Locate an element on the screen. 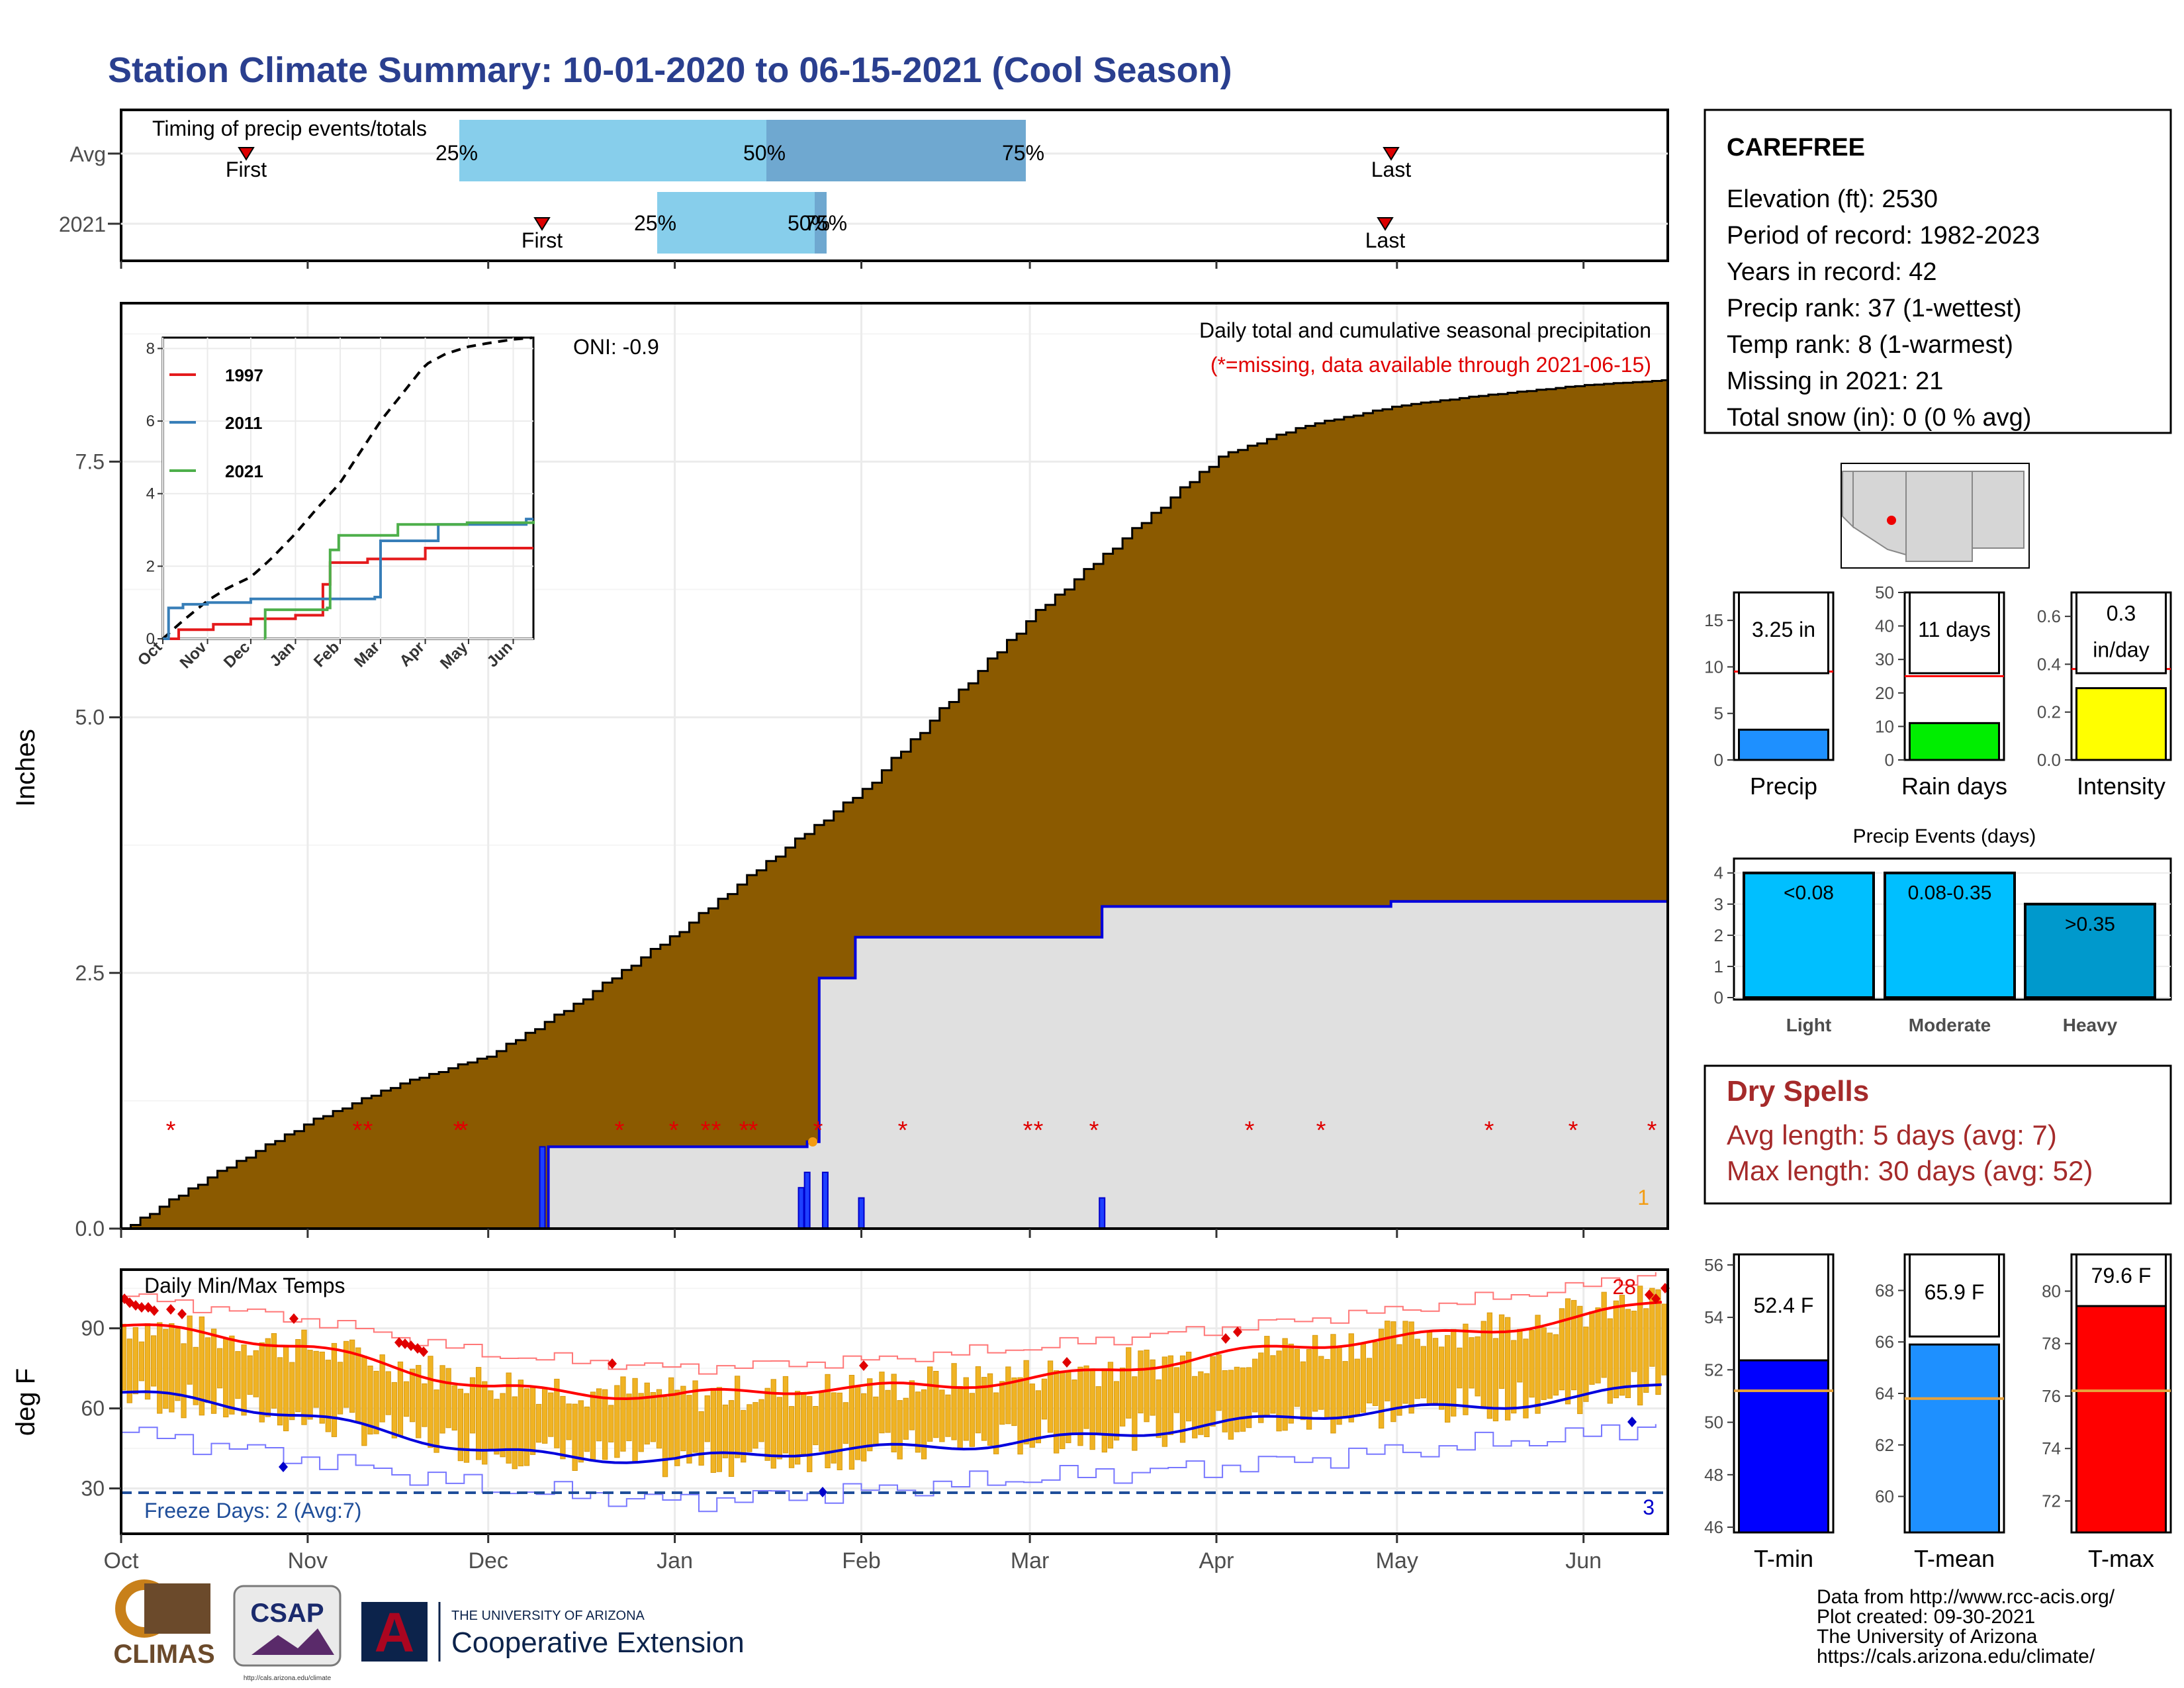  avg-p50-label: 50% is located at coordinates (765, 153).